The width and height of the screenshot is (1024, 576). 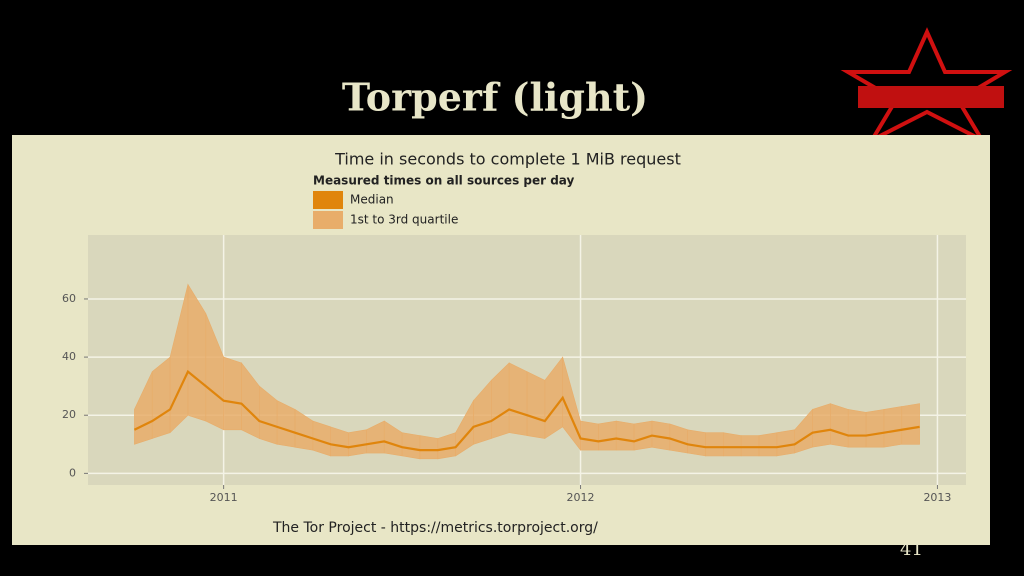 I want to click on y-tick-label: 40, so click(x=69, y=356).